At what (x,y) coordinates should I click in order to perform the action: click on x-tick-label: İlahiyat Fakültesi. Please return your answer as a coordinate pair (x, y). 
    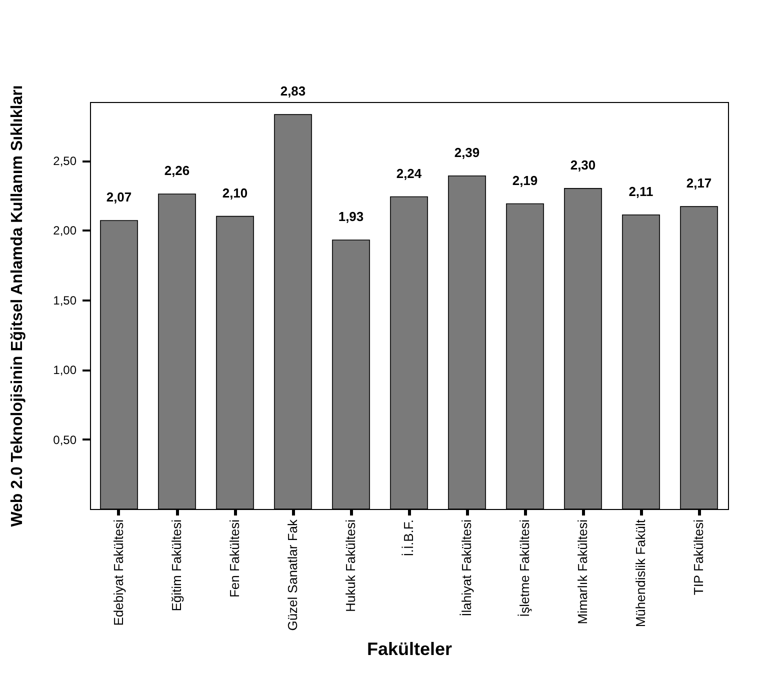
    Looking at the image, I should click on (466, 567).